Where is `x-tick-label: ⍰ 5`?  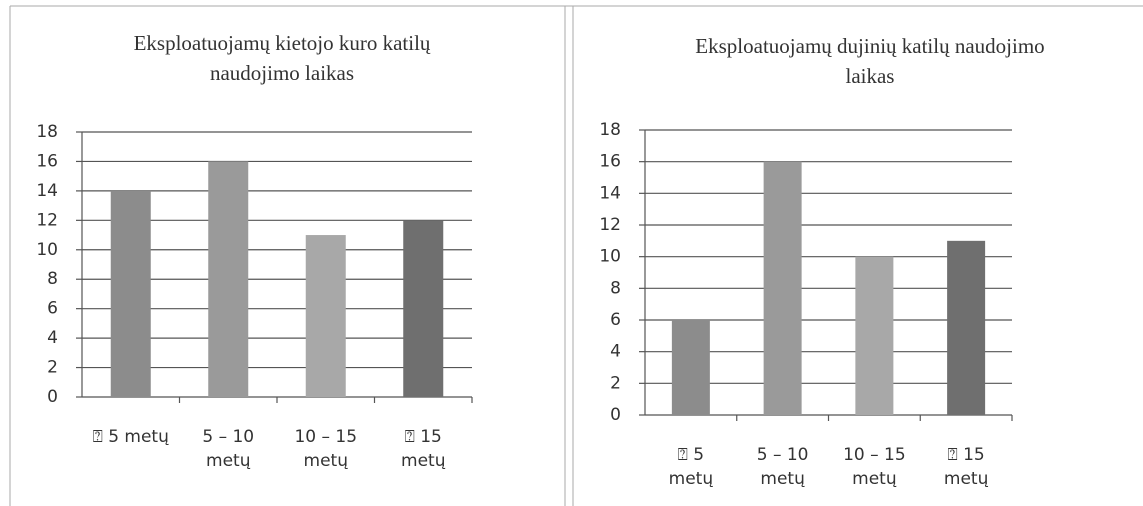
x-tick-label: ⍰ 5 is located at coordinates (691, 455).